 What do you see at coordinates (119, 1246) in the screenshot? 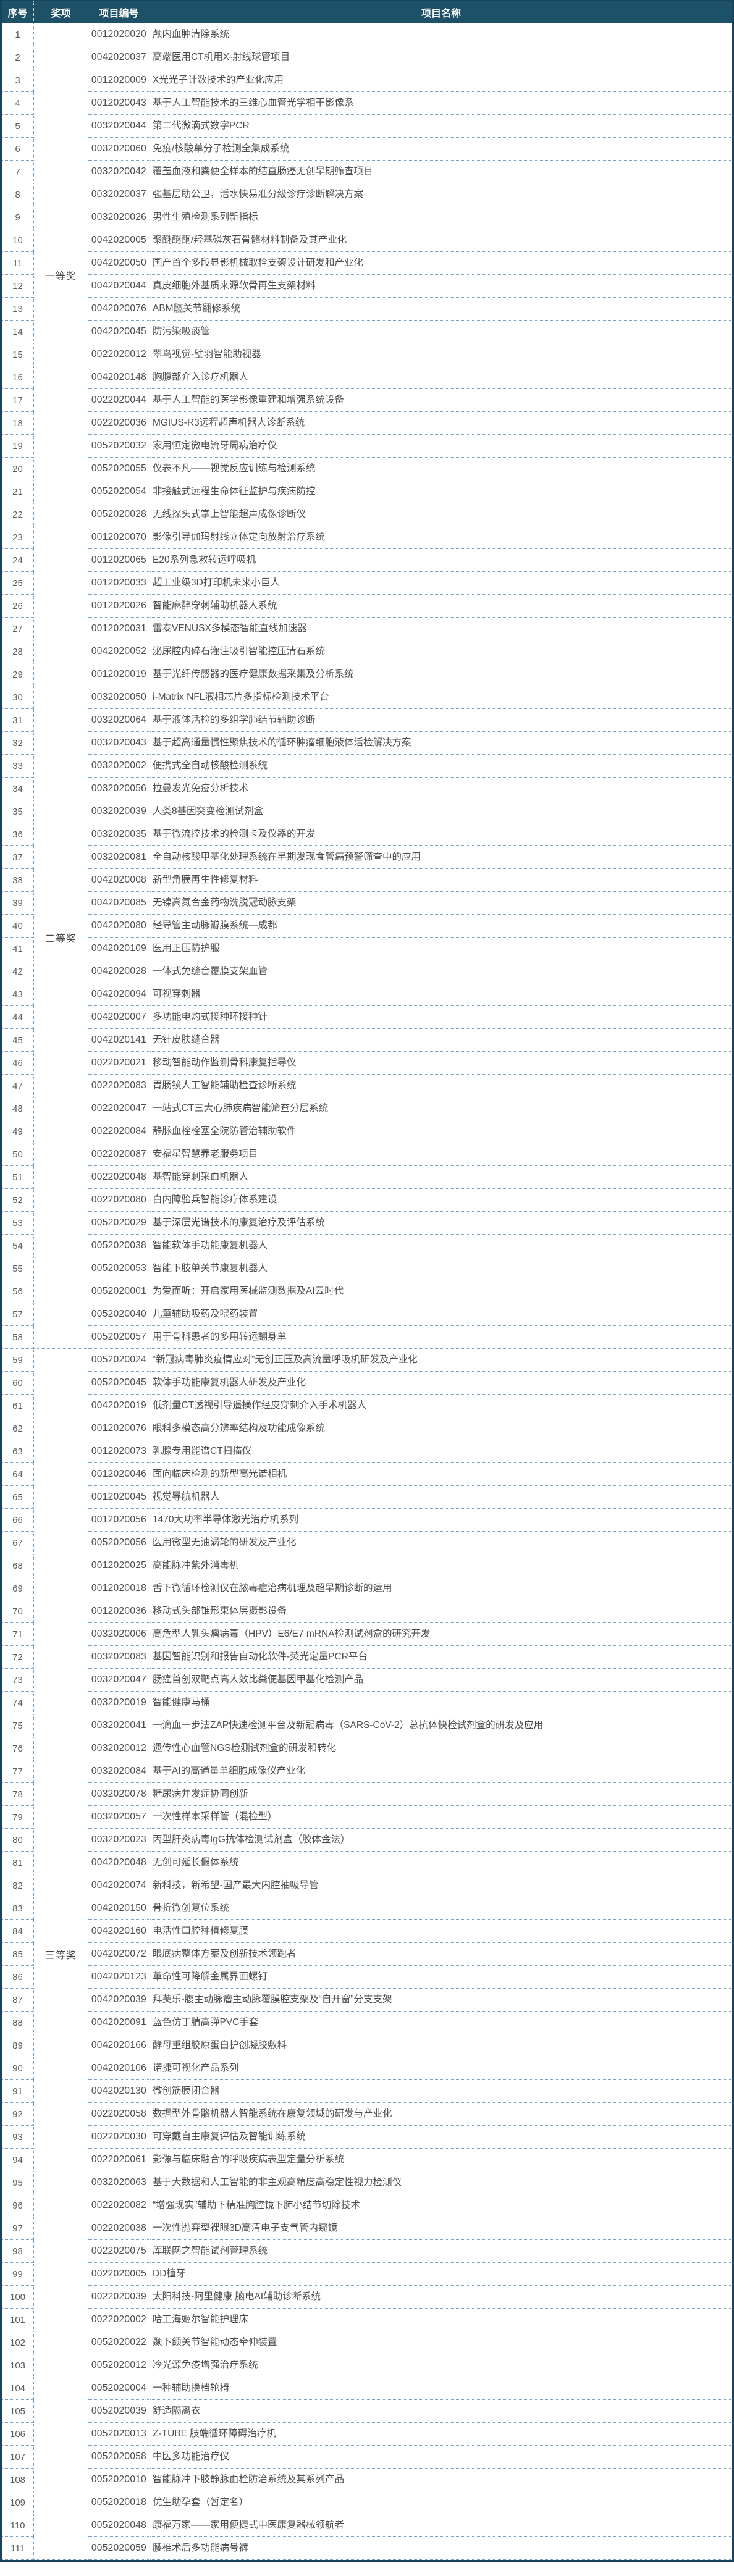
I see `project-code-cell: 0052020038` at bounding box center [119, 1246].